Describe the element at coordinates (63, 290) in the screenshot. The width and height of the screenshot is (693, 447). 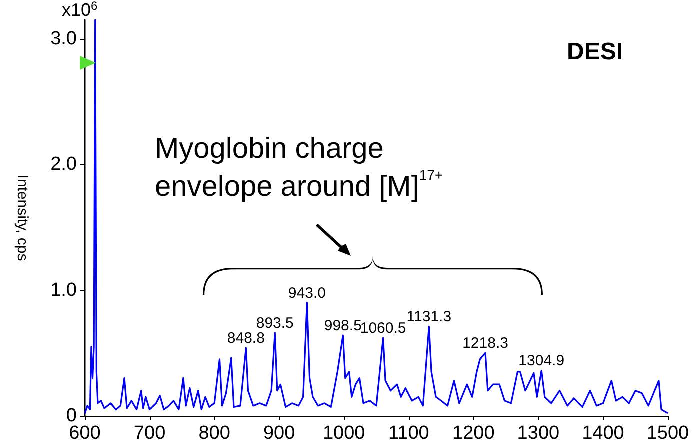
I see `y-tick-label: 1.0` at that location.